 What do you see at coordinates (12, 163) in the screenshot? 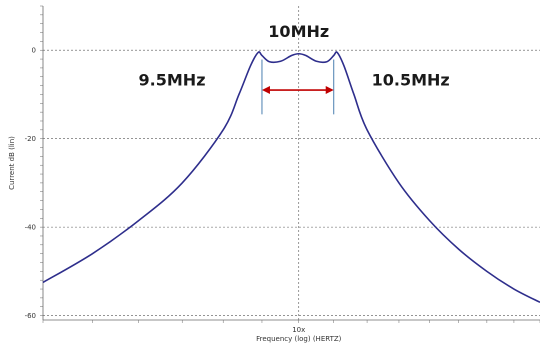
I see `y-axis-label: Current dB (lin)` at bounding box center [12, 163].